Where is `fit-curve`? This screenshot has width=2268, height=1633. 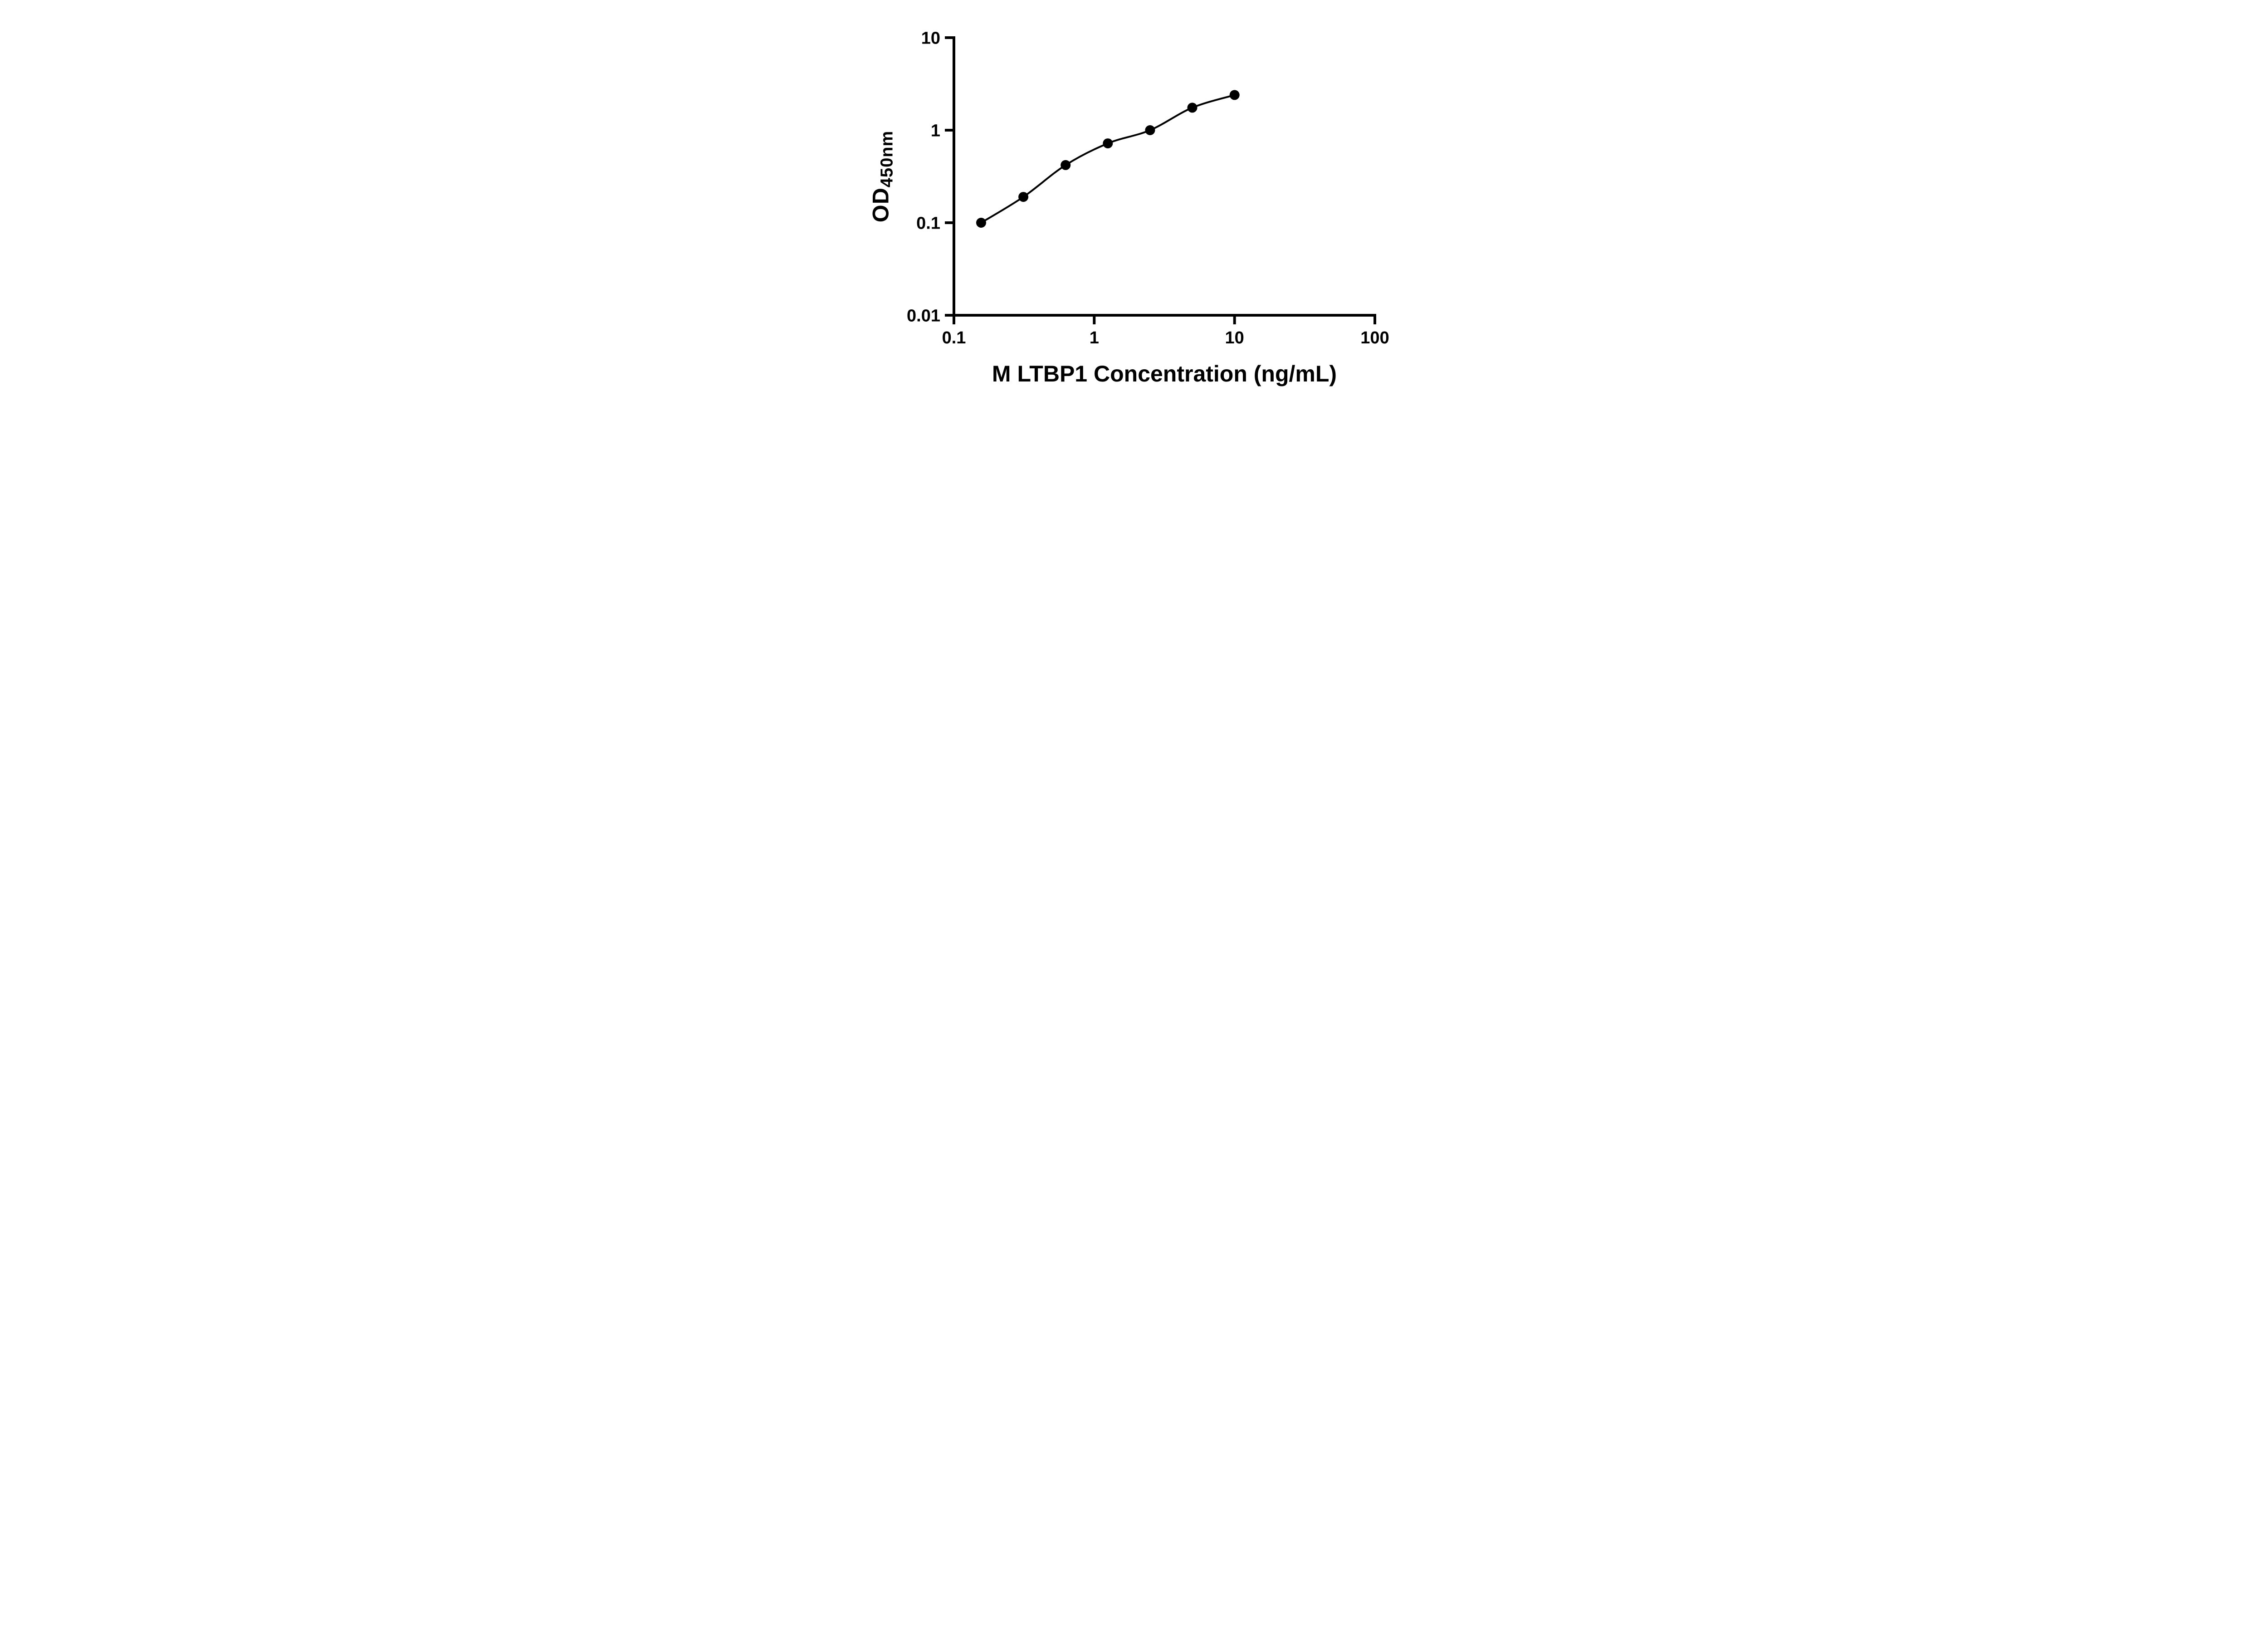
fit-curve is located at coordinates (1107, 159).